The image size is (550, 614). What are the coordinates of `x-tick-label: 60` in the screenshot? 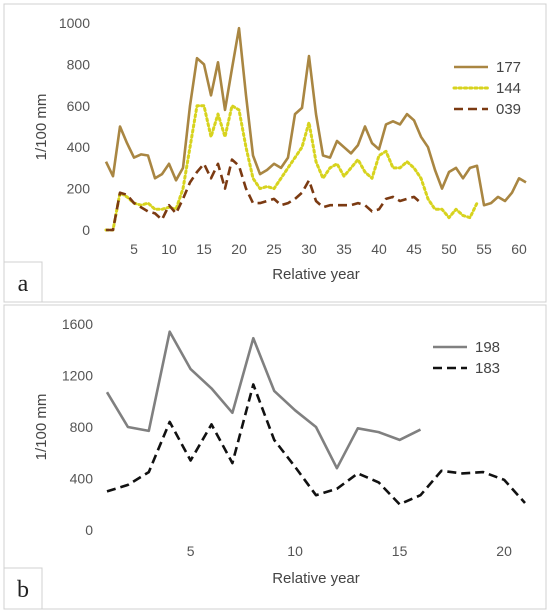 It's located at (519, 249).